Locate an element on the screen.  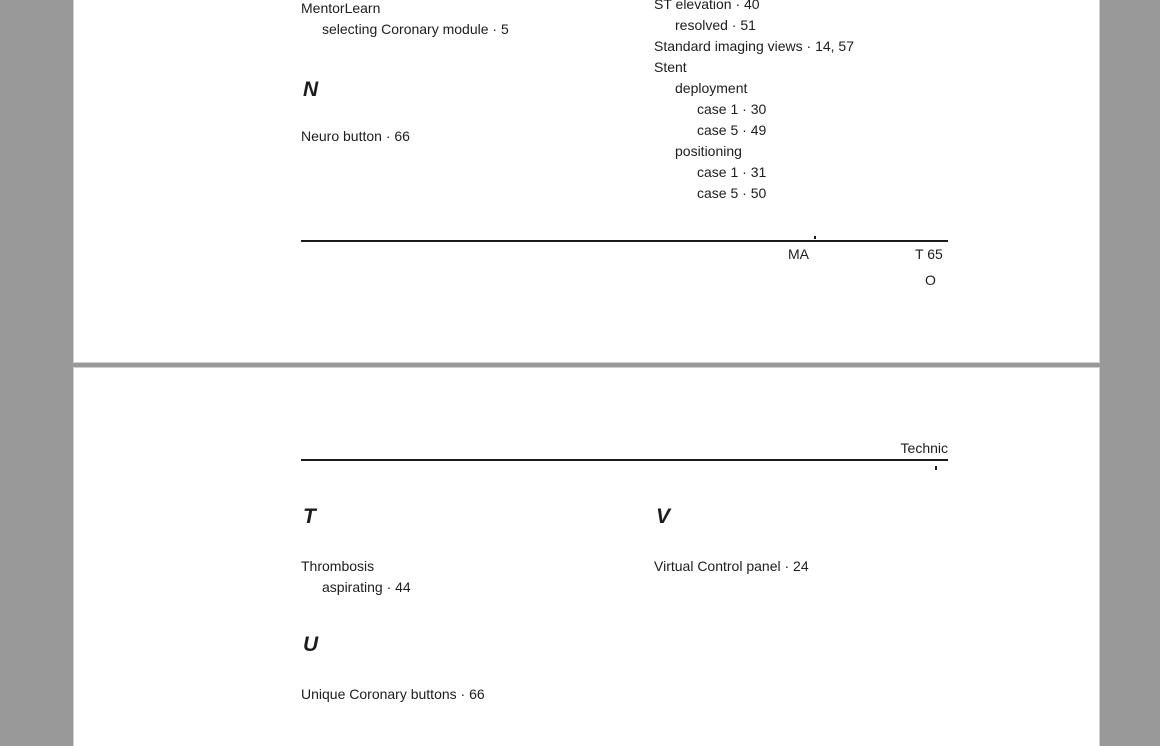
index-entry: positioning is located at coordinates (708, 151).